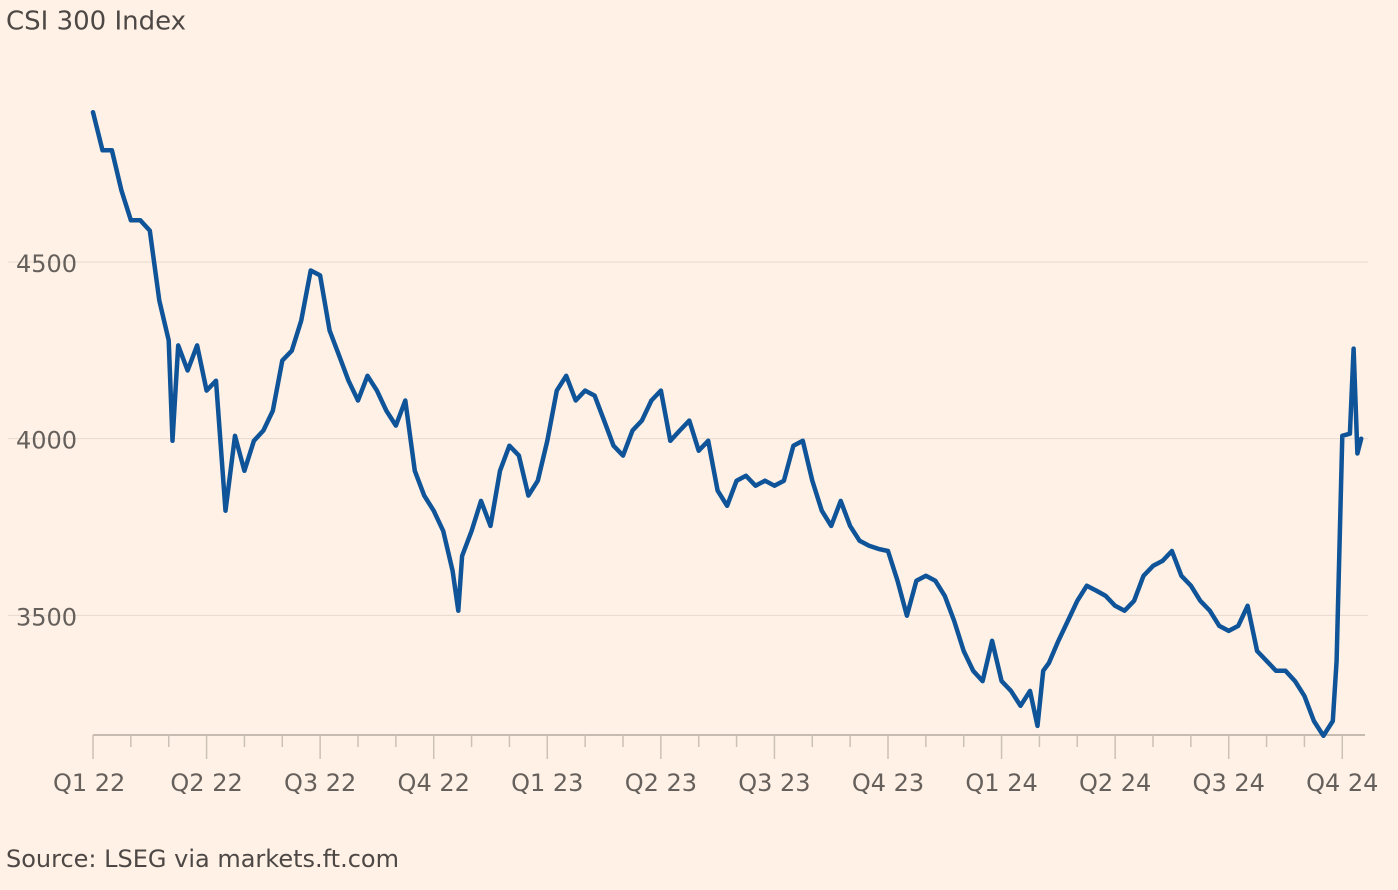 This screenshot has width=1398, height=890. Describe the element at coordinates (206, 783) in the screenshot. I see `x-tick-label: Q2 22` at that location.